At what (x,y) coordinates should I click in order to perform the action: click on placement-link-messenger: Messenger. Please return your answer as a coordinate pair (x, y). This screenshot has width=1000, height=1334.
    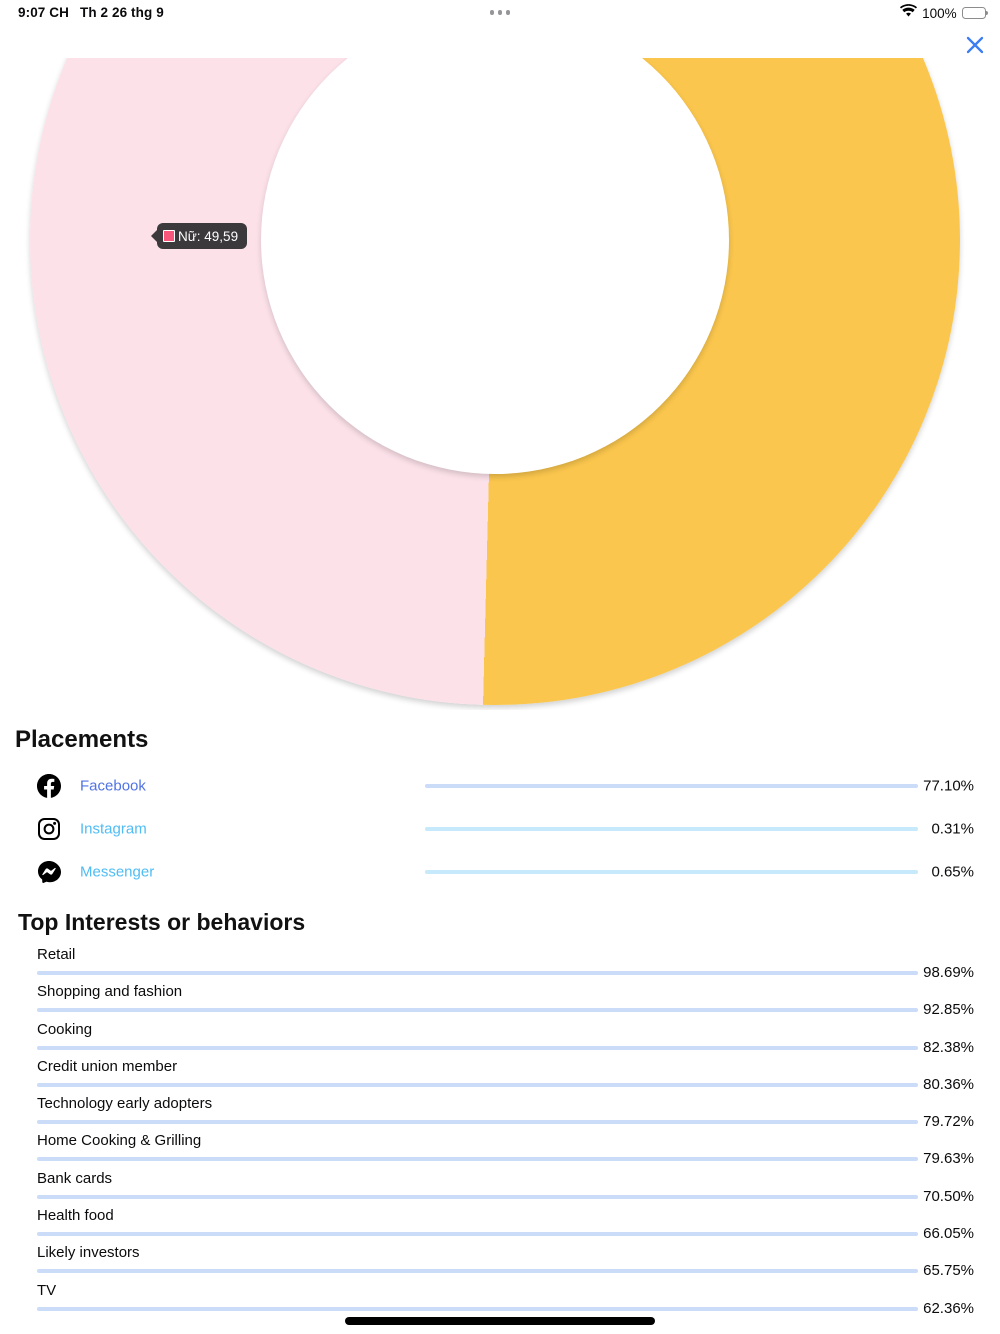
    Looking at the image, I should click on (117, 871).